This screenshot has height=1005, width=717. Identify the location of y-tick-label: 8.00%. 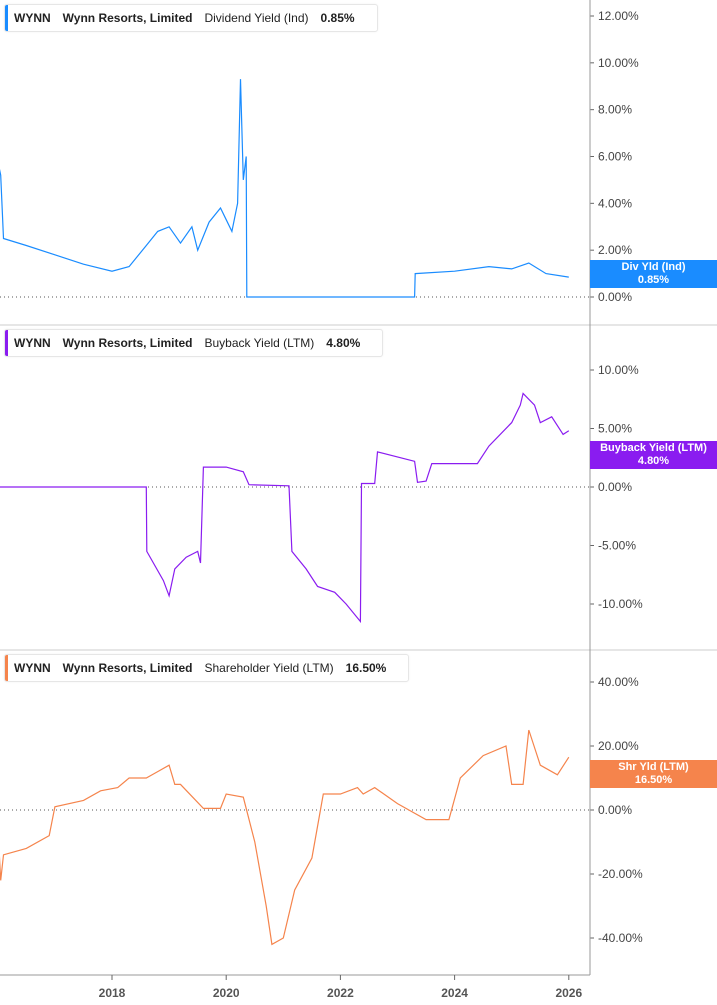
(615, 110).